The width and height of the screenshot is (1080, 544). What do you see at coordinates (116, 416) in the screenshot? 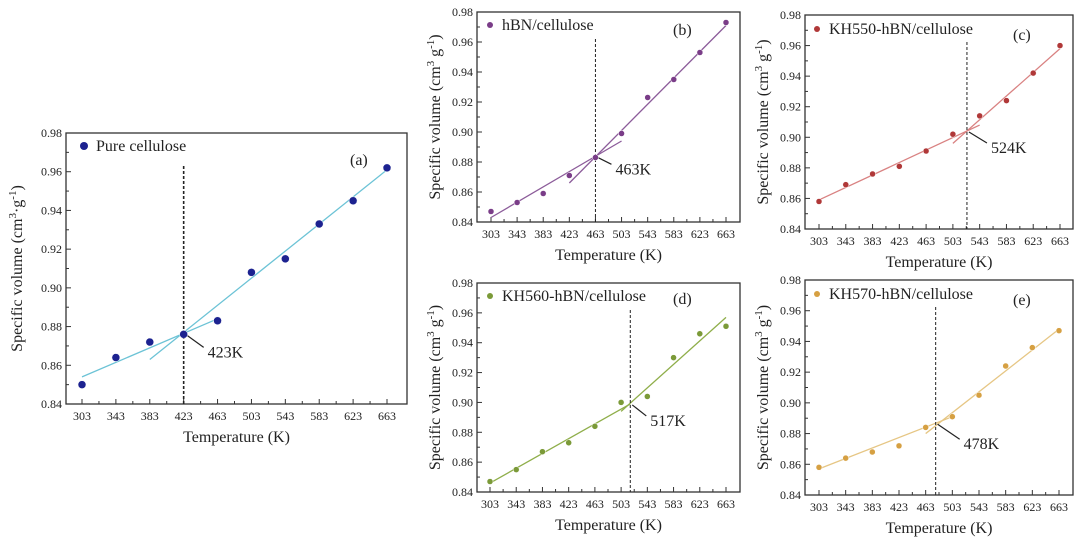
I see `x-tick-label: 343` at bounding box center [116, 416].